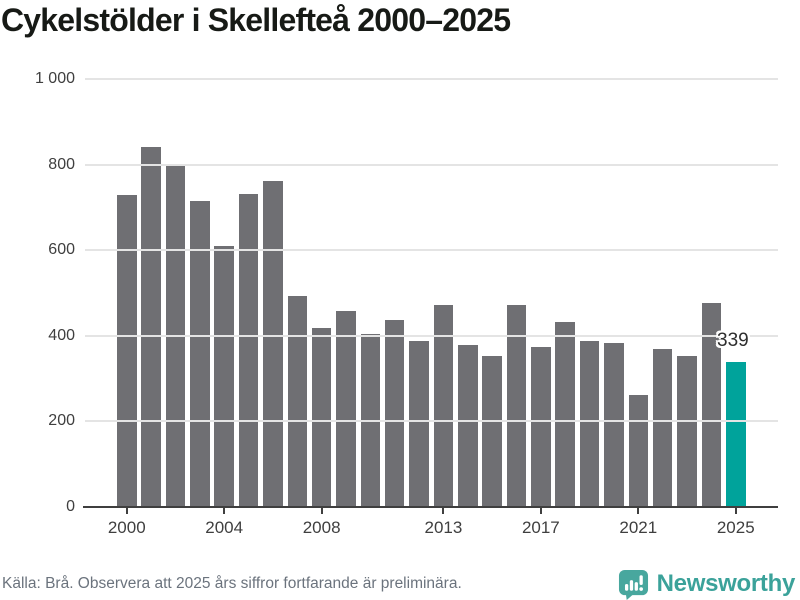 The width and height of the screenshot is (800, 600). What do you see at coordinates (589, 423) in the screenshot?
I see `bar-2019` at bounding box center [589, 423].